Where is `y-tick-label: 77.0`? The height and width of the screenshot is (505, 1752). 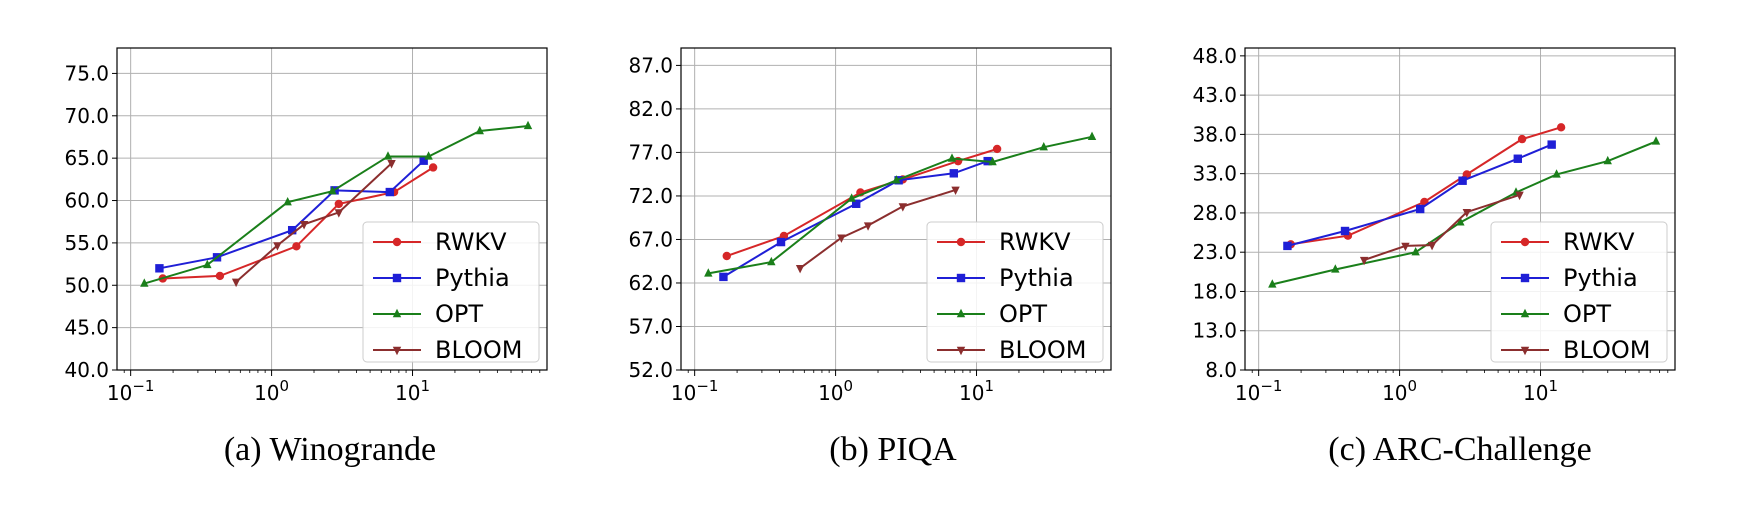
y-tick-label: 77.0 is located at coordinates (650, 152).